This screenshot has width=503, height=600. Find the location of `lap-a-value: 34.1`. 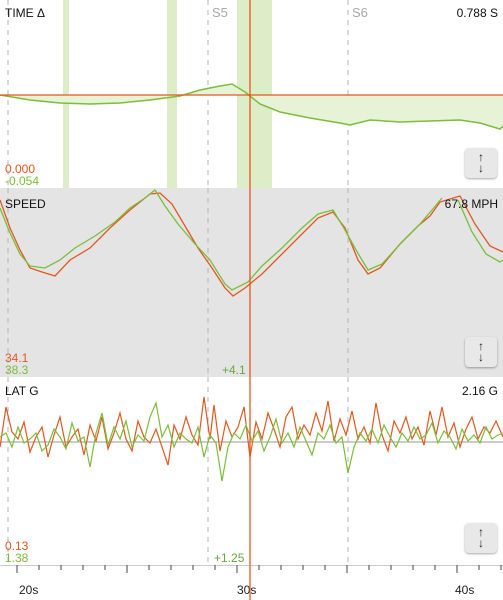

lap-a-value: 34.1 is located at coordinates (17, 358).